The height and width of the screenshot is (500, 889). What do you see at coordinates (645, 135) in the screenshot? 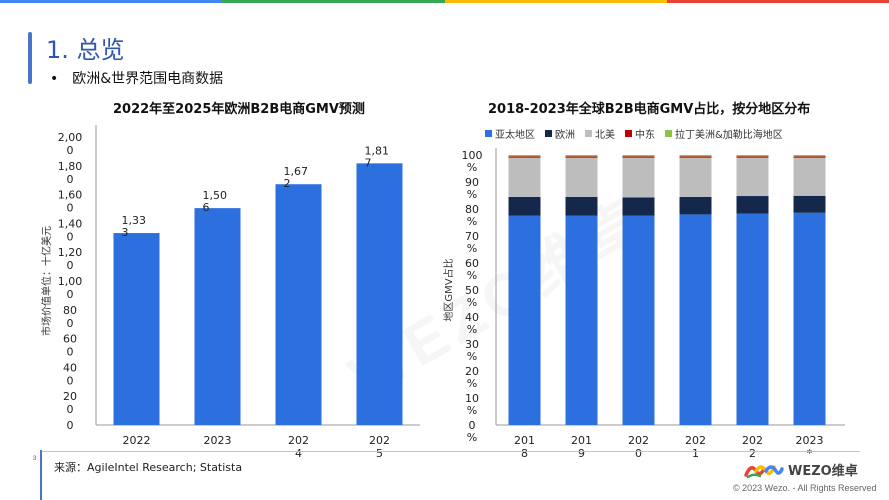
I see `chart2-legend-label: 中东` at bounding box center [645, 135].